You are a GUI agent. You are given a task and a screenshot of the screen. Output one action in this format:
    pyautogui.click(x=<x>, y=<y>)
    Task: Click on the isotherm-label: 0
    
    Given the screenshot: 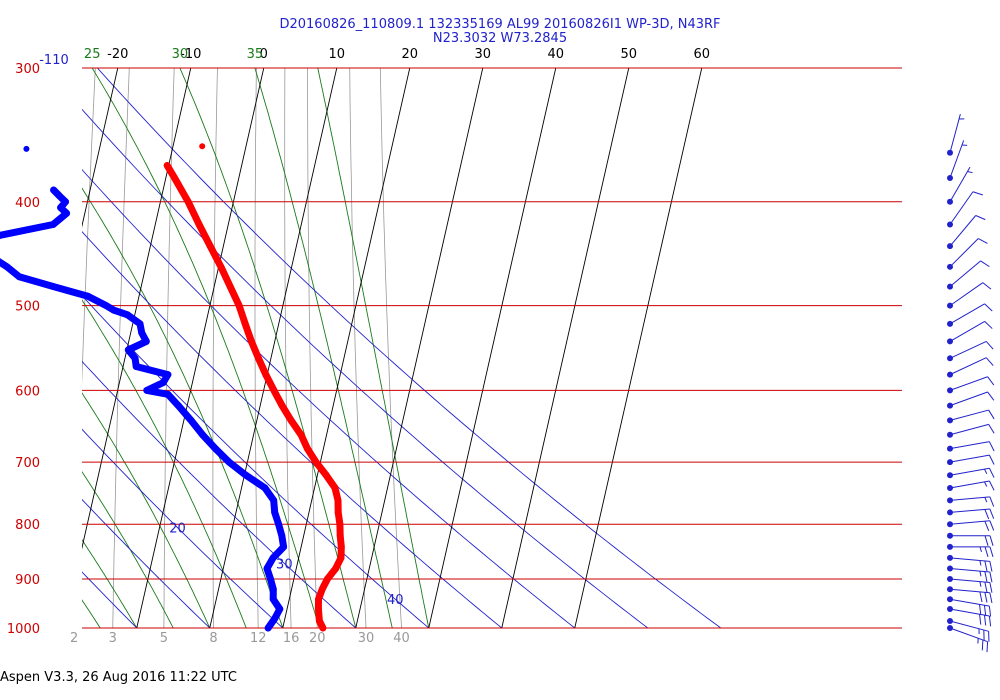 What is the action you would take?
    pyautogui.click(x=264, y=54)
    